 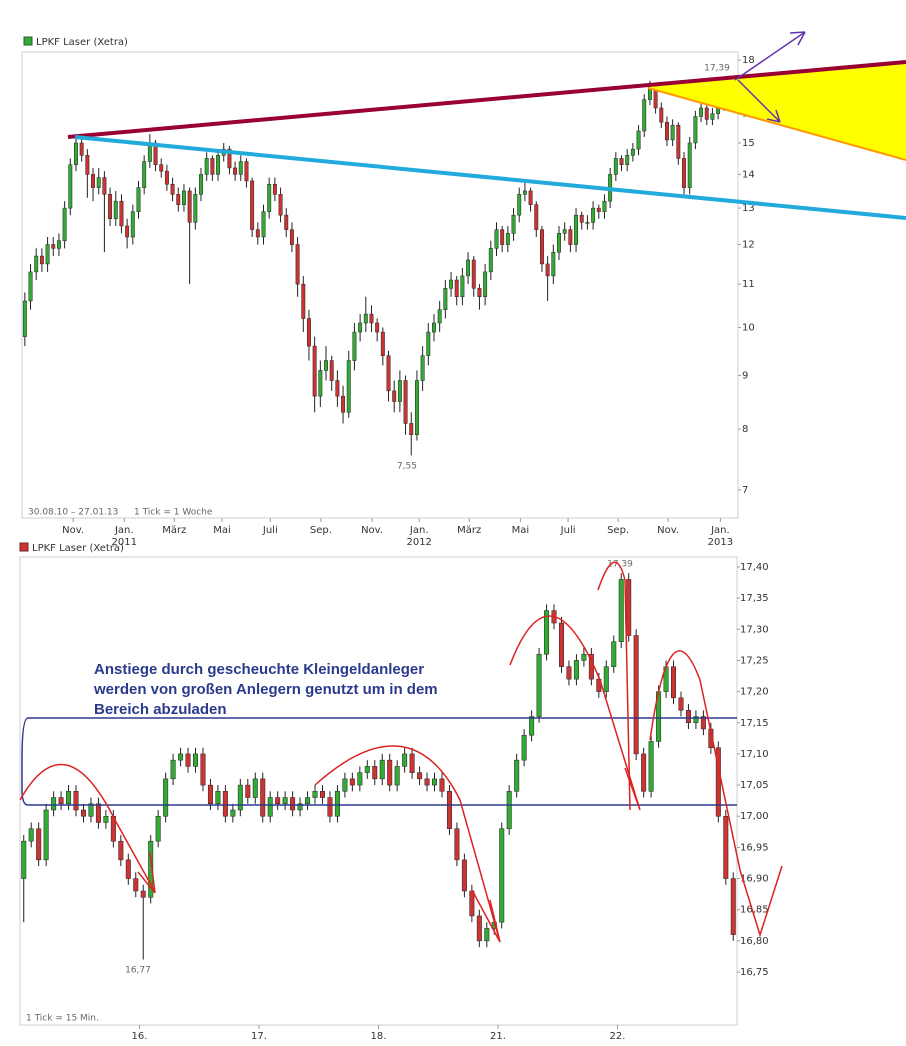 I want to click on x-tick-label: Nov., so click(x=73, y=530).